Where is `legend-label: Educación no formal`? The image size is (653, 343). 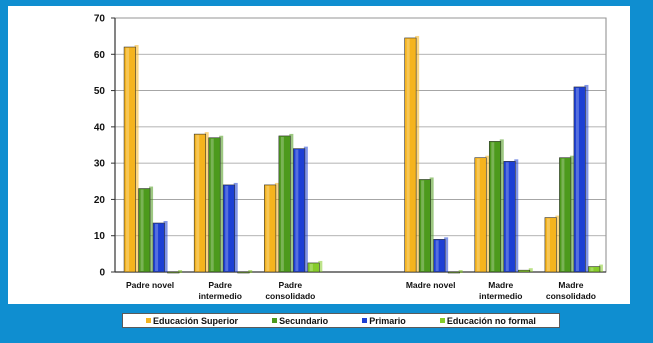
legend-label: Educación no formal is located at coordinates (491, 320).